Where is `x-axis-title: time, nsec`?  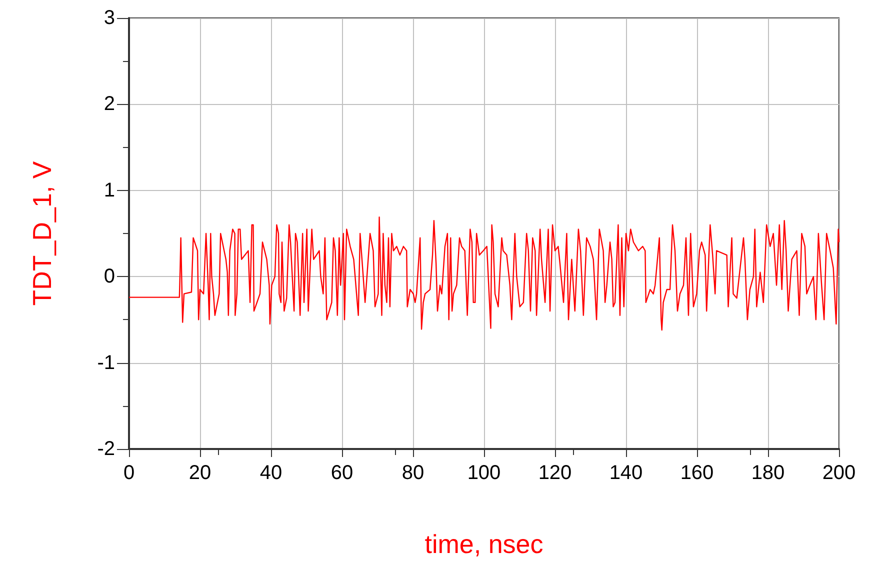
x-axis-title: time, nsec is located at coordinates (484, 544).